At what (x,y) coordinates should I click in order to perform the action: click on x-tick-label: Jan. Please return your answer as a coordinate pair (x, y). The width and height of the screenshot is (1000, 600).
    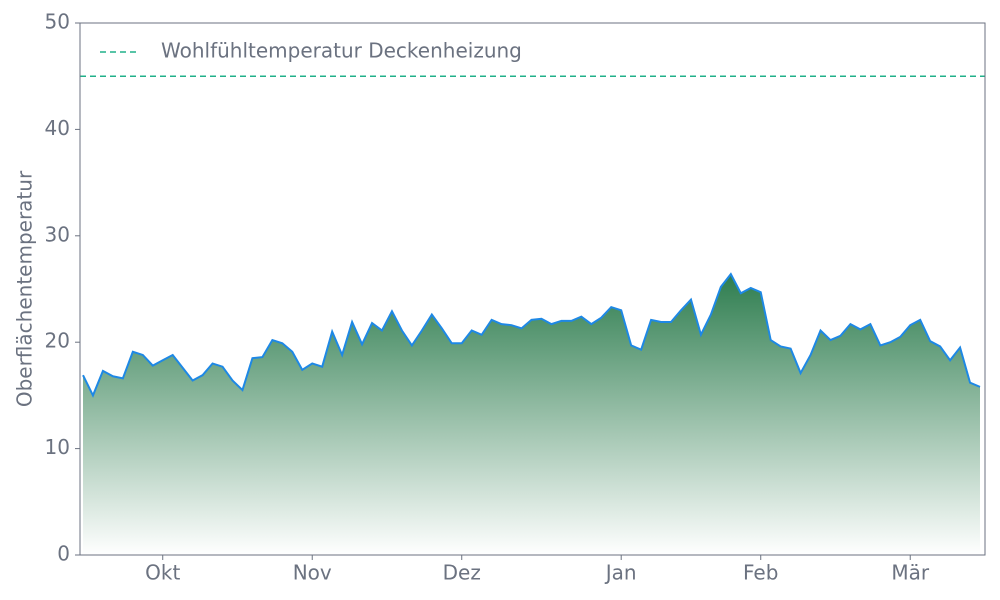
    Looking at the image, I should click on (620, 573).